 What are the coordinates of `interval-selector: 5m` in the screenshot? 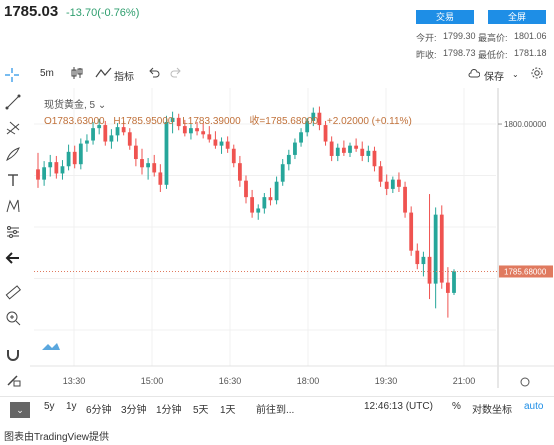 It's located at (47, 73).